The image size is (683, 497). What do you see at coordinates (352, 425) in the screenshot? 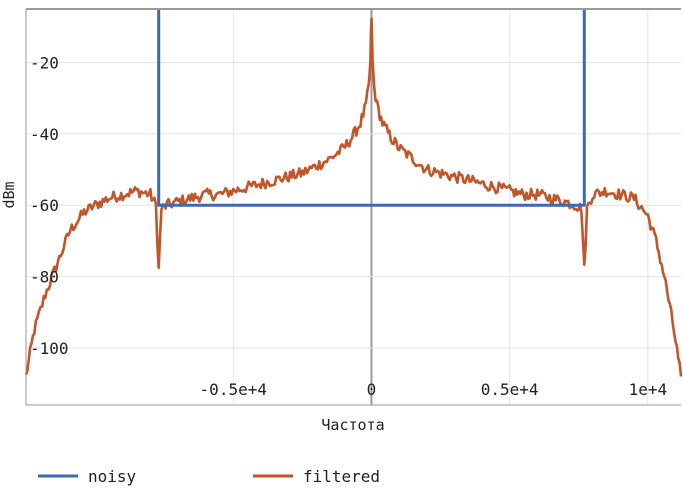
I see `x-axis-label: Частота` at bounding box center [352, 425].